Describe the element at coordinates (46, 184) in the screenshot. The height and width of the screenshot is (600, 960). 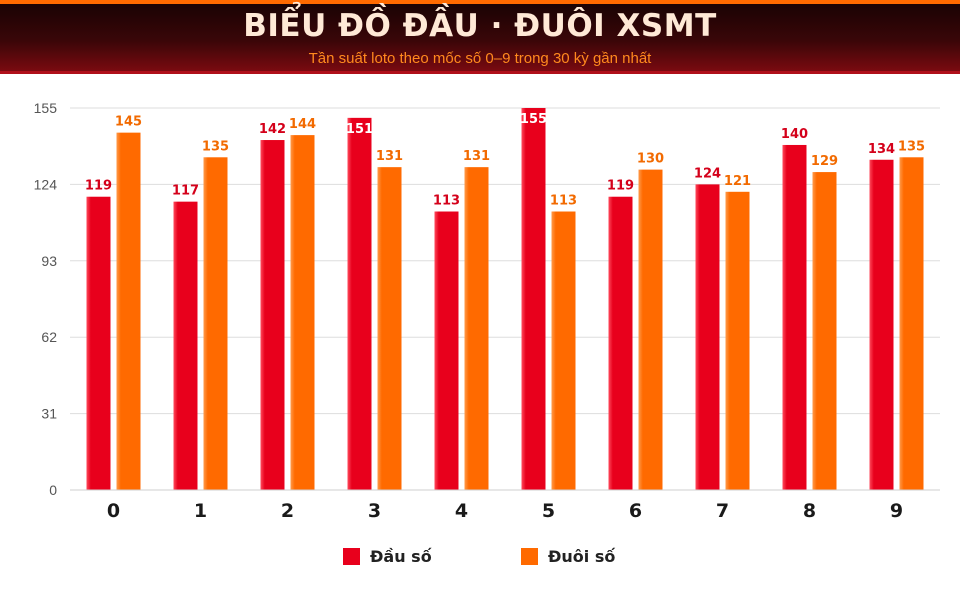
I see `y-tick-label: 124` at that location.